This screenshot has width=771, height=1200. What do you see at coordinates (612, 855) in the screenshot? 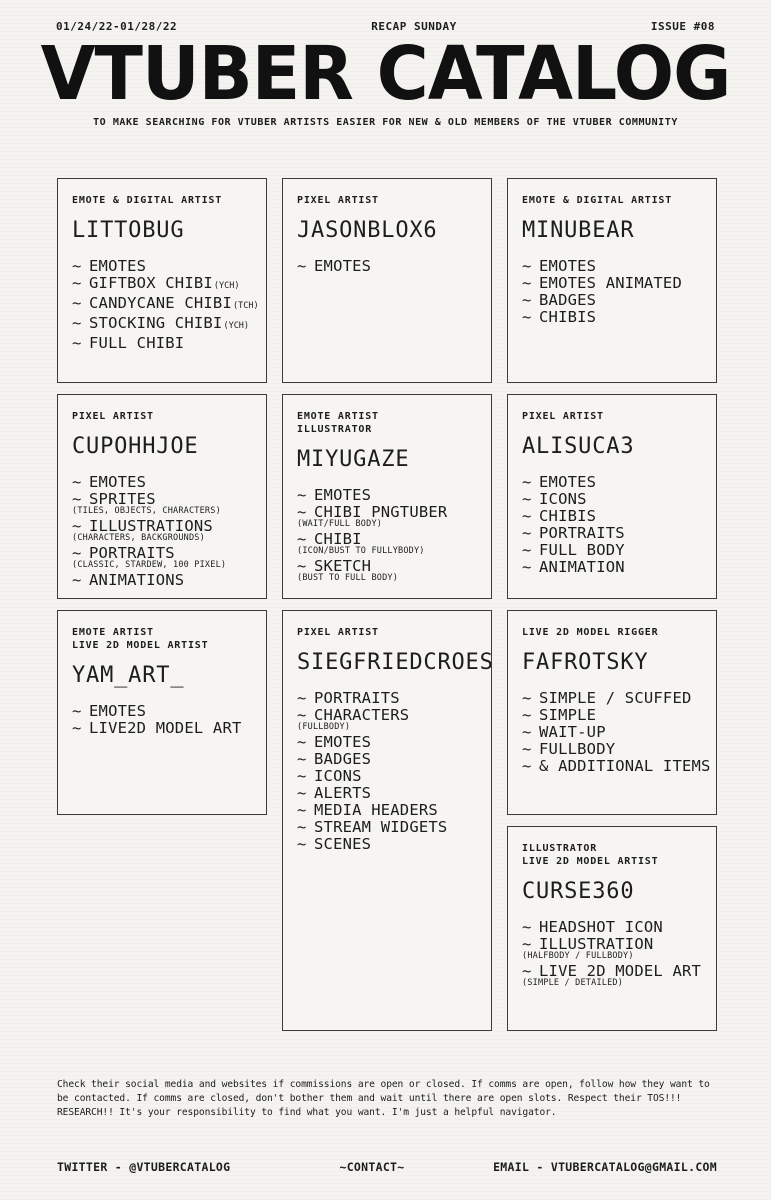
I see `artist-roles: ILLUSTRATOR LIVE 2D MODEL ARTIST` at bounding box center [612, 855].